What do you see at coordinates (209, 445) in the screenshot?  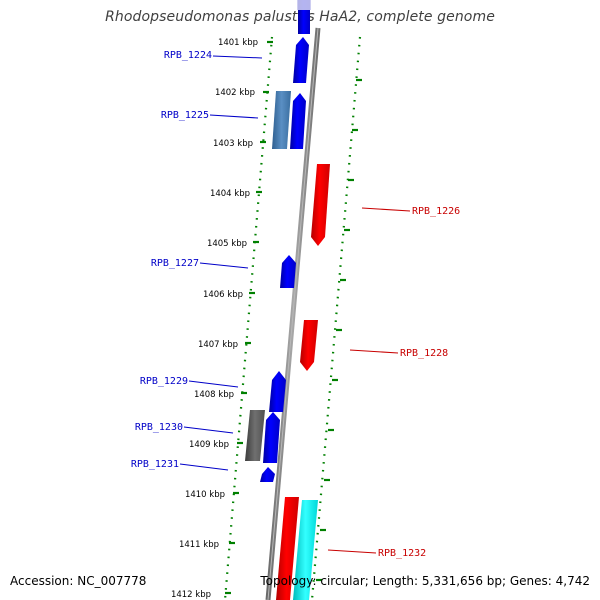 I see `kbp-label: 1409 kbp` at bounding box center [209, 445].